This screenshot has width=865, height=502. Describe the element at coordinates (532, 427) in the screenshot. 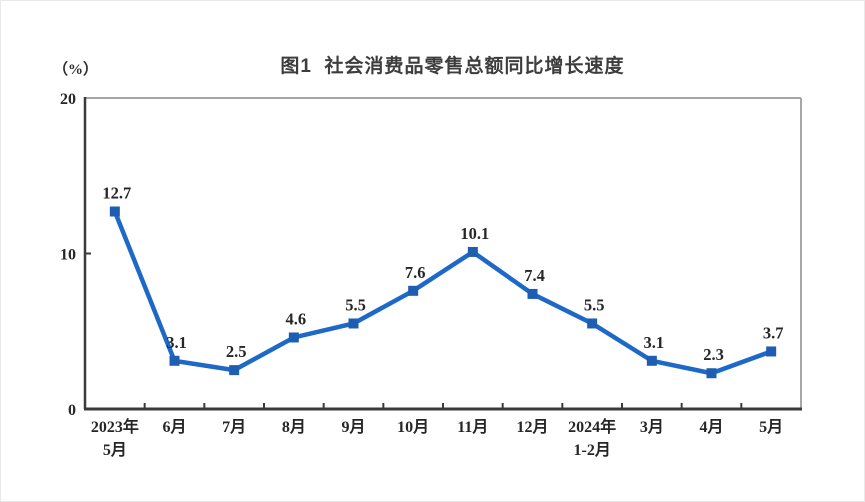

I see `x-axis-category-label: 12月` at that location.